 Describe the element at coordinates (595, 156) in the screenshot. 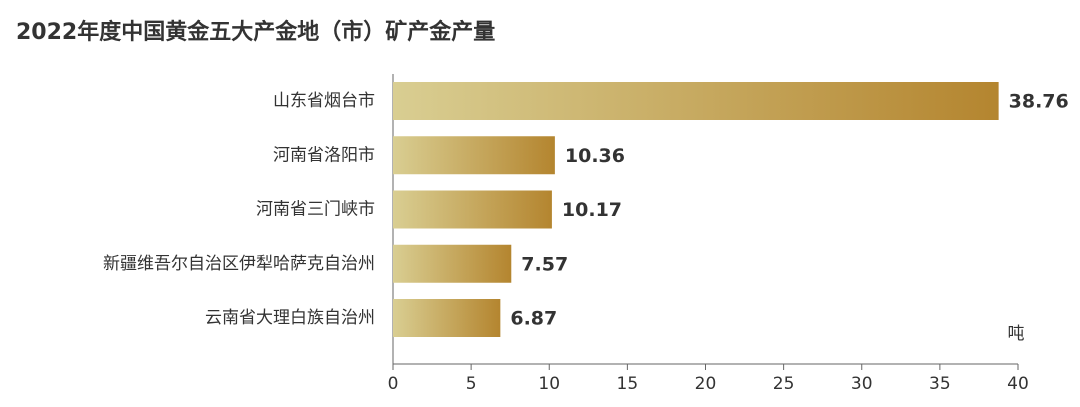

I see `value-label: 10.36` at that location.